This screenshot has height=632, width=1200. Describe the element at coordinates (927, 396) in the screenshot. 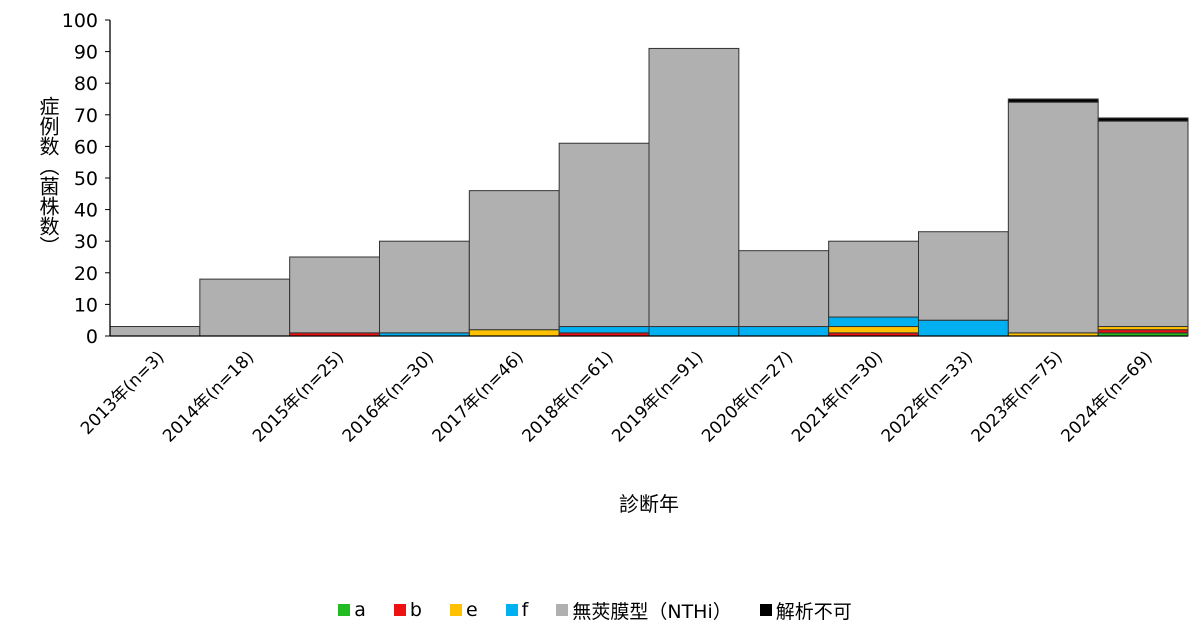

I see `x-tick-label: 2022年(n=33)` at that location.